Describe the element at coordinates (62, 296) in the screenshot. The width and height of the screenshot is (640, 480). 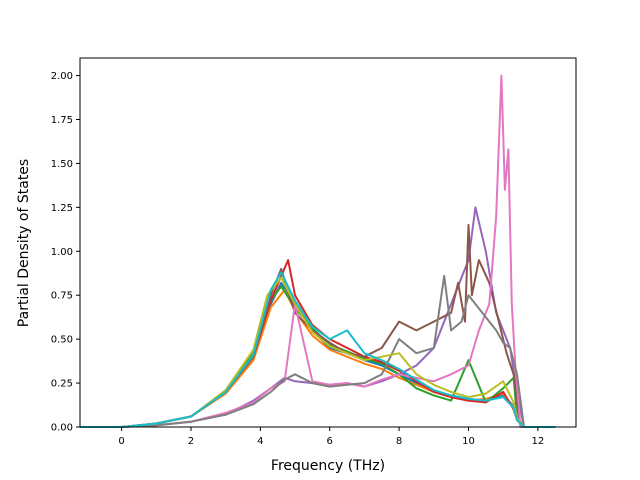
I see `y-tick-label: 0.75` at that location.